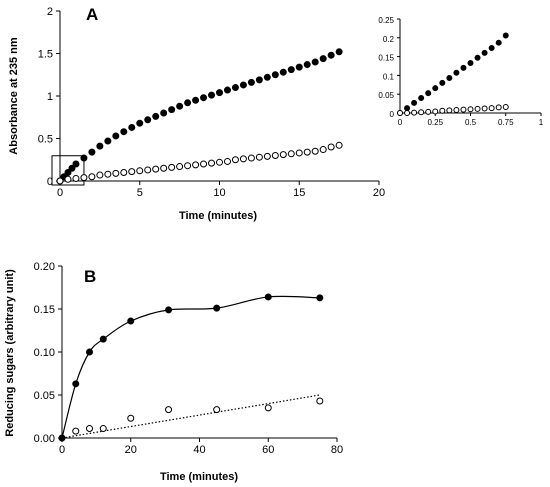 This screenshot has width=550, height=487. What do you see at coordinates (14, 96) in the screenshot?
I see `panel-a-y-axis-label: Absorbance at 235 nm` at bounding box center [14, 96].